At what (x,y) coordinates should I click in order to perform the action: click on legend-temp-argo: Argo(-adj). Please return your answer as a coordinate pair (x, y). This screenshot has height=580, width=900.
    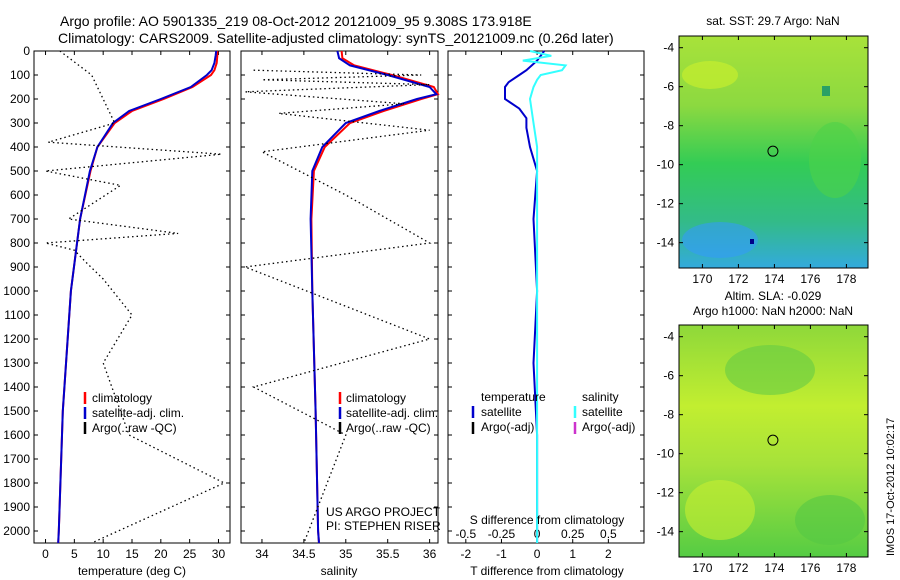
    Looking at the image, I should click on (507, 427).